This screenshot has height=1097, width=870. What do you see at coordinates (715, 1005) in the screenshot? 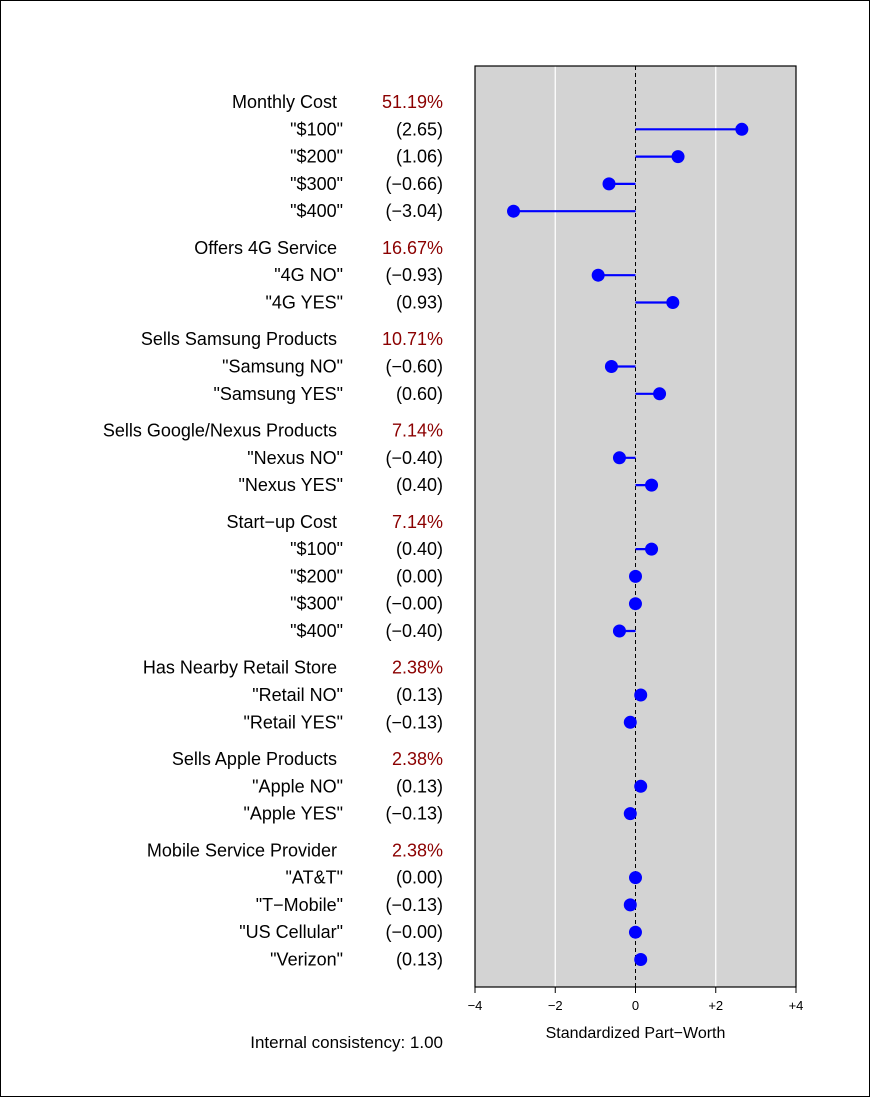
I see `x-tick-label: +2` at bounding box center [715, 1005].